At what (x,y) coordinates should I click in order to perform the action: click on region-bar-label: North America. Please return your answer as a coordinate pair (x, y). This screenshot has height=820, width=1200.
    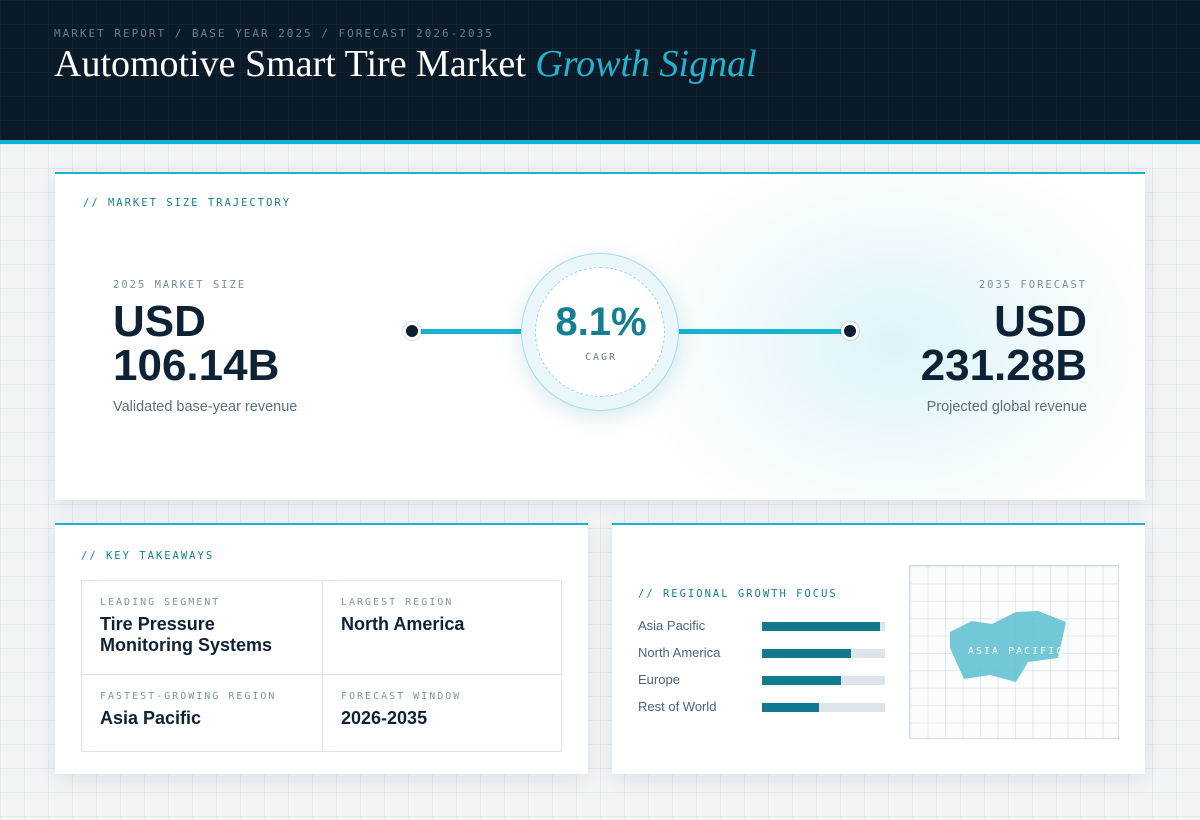
    Looking at the image, I should click on (679, 652).